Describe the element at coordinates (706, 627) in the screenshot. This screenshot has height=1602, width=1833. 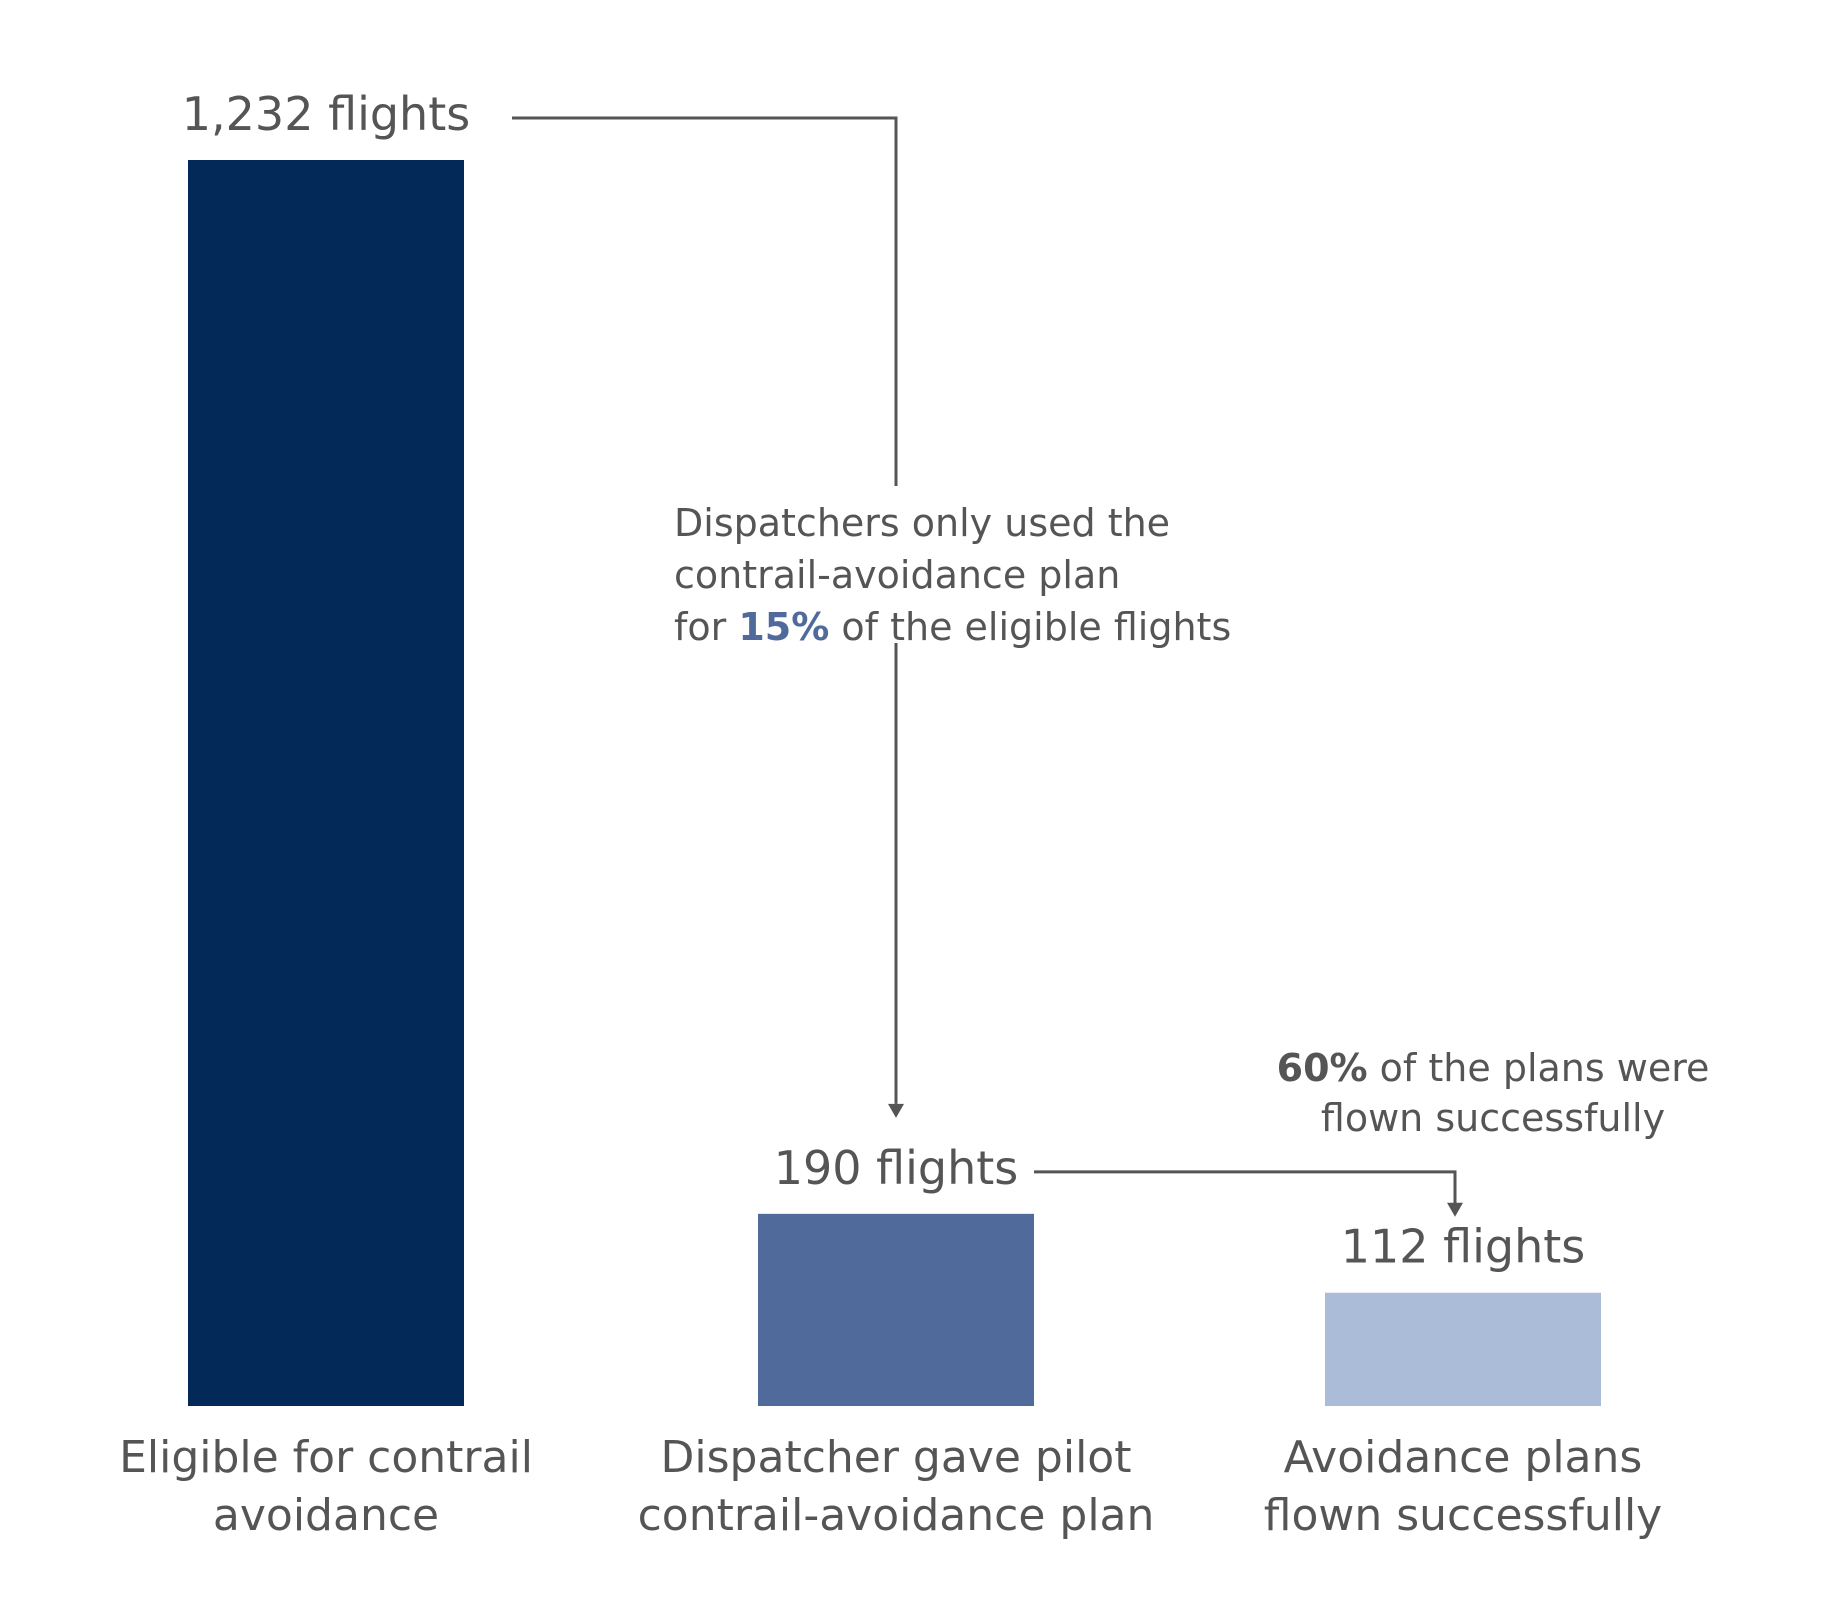
I see `annotation-segment: for` at that location.